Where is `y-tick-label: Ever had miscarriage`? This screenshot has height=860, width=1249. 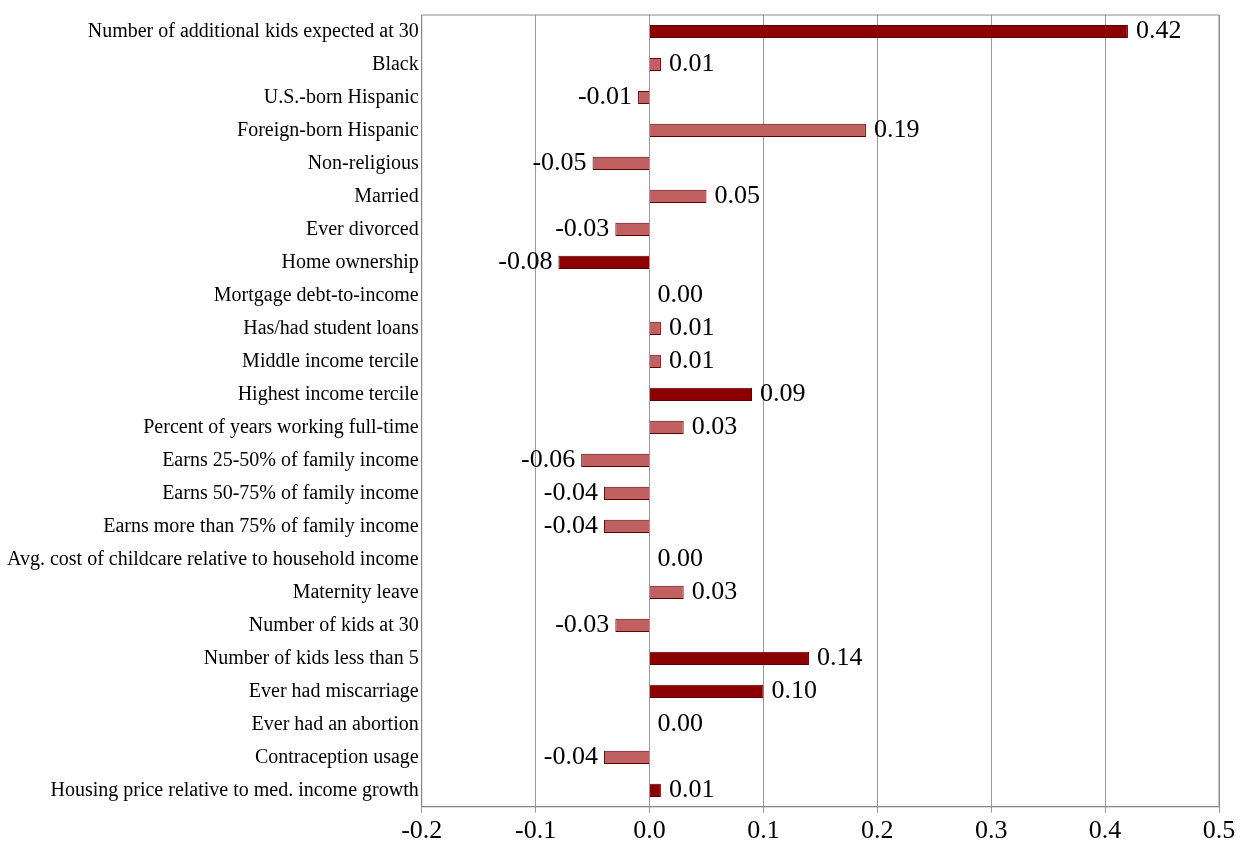
y-tick-label: Ever had miscarriage is located at coordinates (333, 690).